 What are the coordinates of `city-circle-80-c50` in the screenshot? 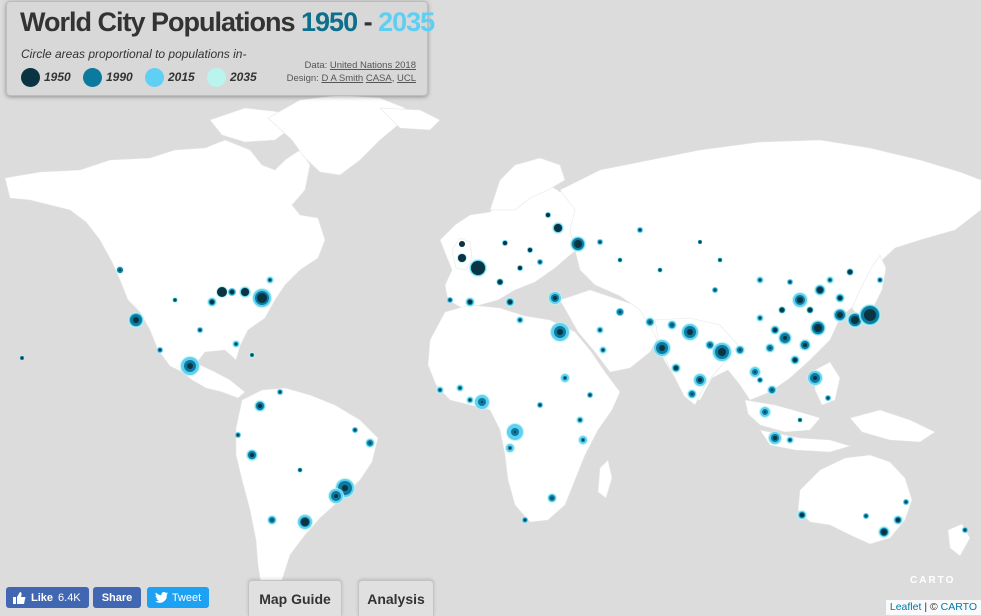 It's located at (805, 345).